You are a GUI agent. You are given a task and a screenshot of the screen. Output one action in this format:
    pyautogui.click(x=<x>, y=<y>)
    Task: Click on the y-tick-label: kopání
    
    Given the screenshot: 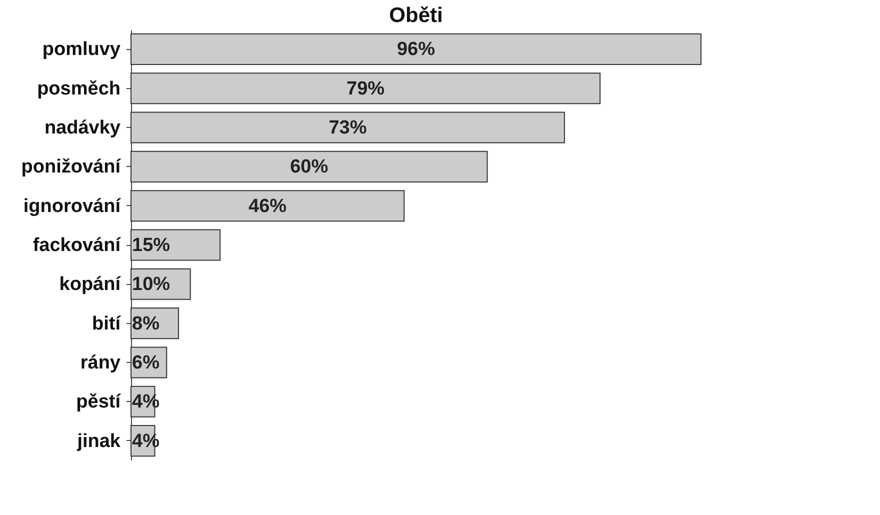 What is the action you would take?
    pyautogui.click(x=90, y=285)
    